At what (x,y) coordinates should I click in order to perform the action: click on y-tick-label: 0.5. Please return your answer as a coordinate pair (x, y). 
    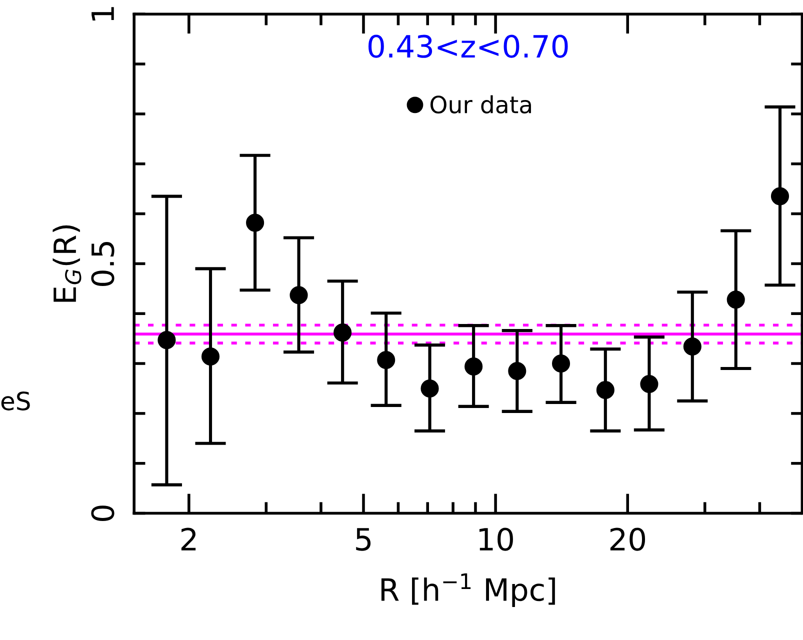
    Looking at the image, I should click on (102, 264).